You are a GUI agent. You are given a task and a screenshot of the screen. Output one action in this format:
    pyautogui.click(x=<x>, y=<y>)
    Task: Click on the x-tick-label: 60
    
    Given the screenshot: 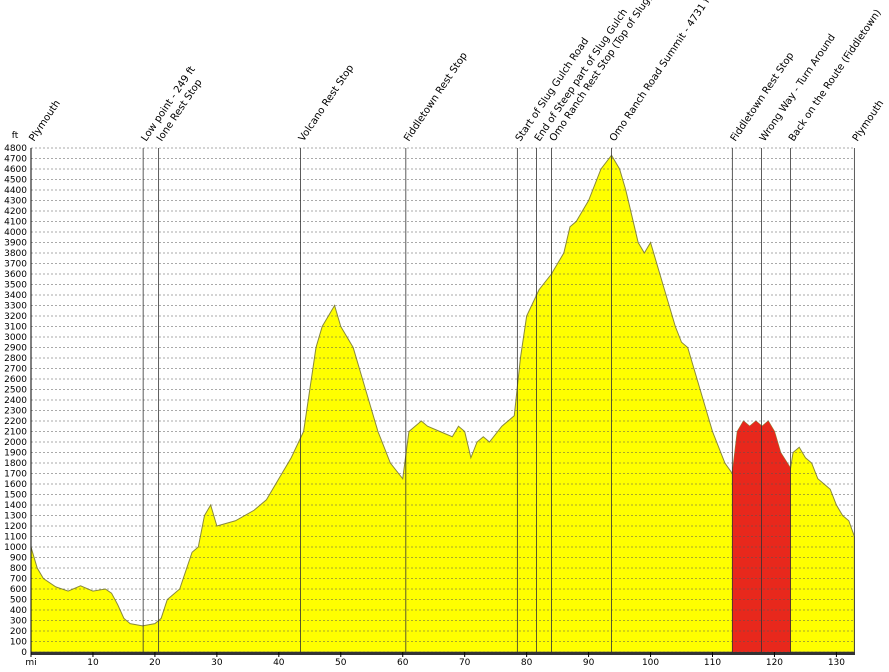 What is the action you would take?
    pyautogui.click(x=403, y=663)
    